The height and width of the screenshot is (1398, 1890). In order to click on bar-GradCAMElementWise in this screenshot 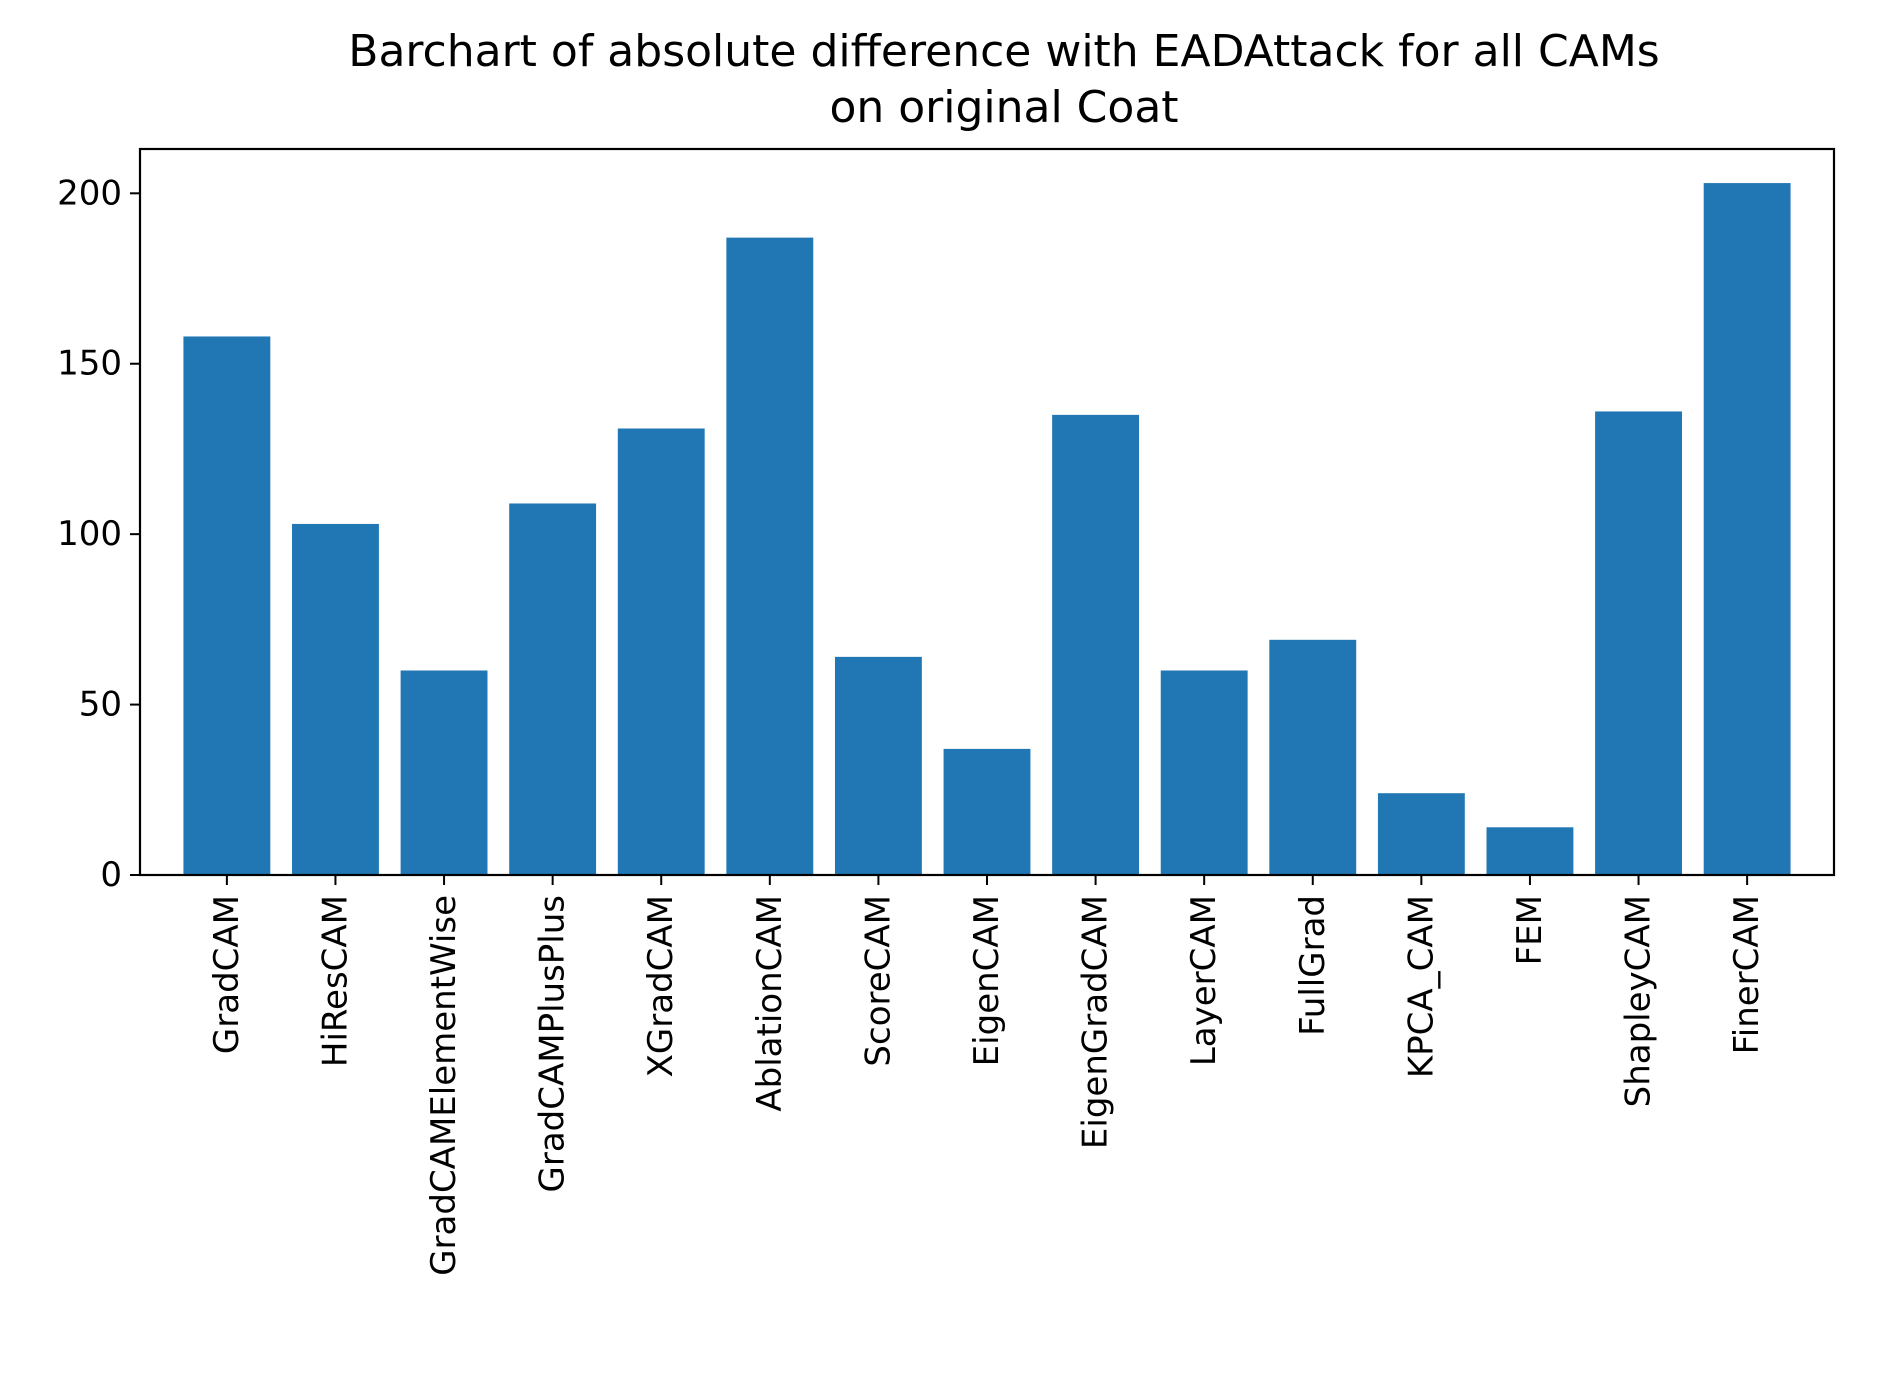, I will do `click(444, 772)`.